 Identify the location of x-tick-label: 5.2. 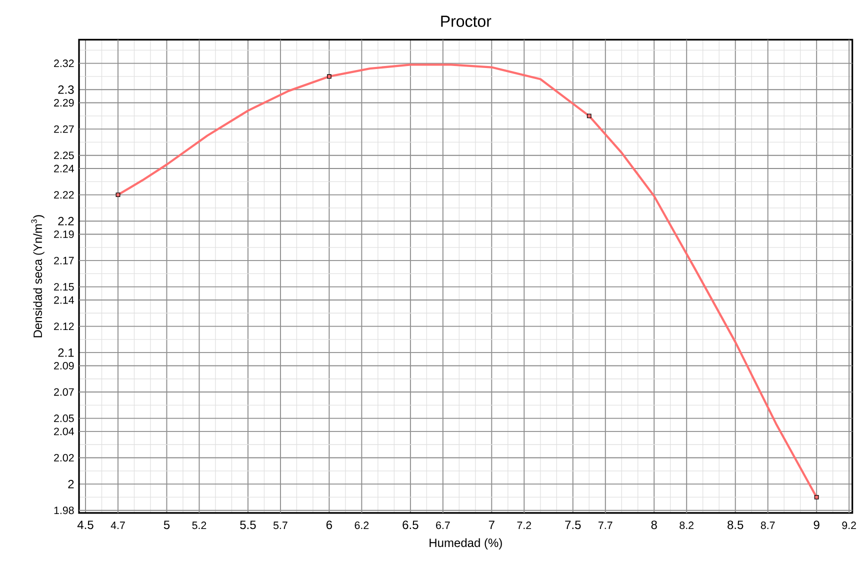
(199, 526).